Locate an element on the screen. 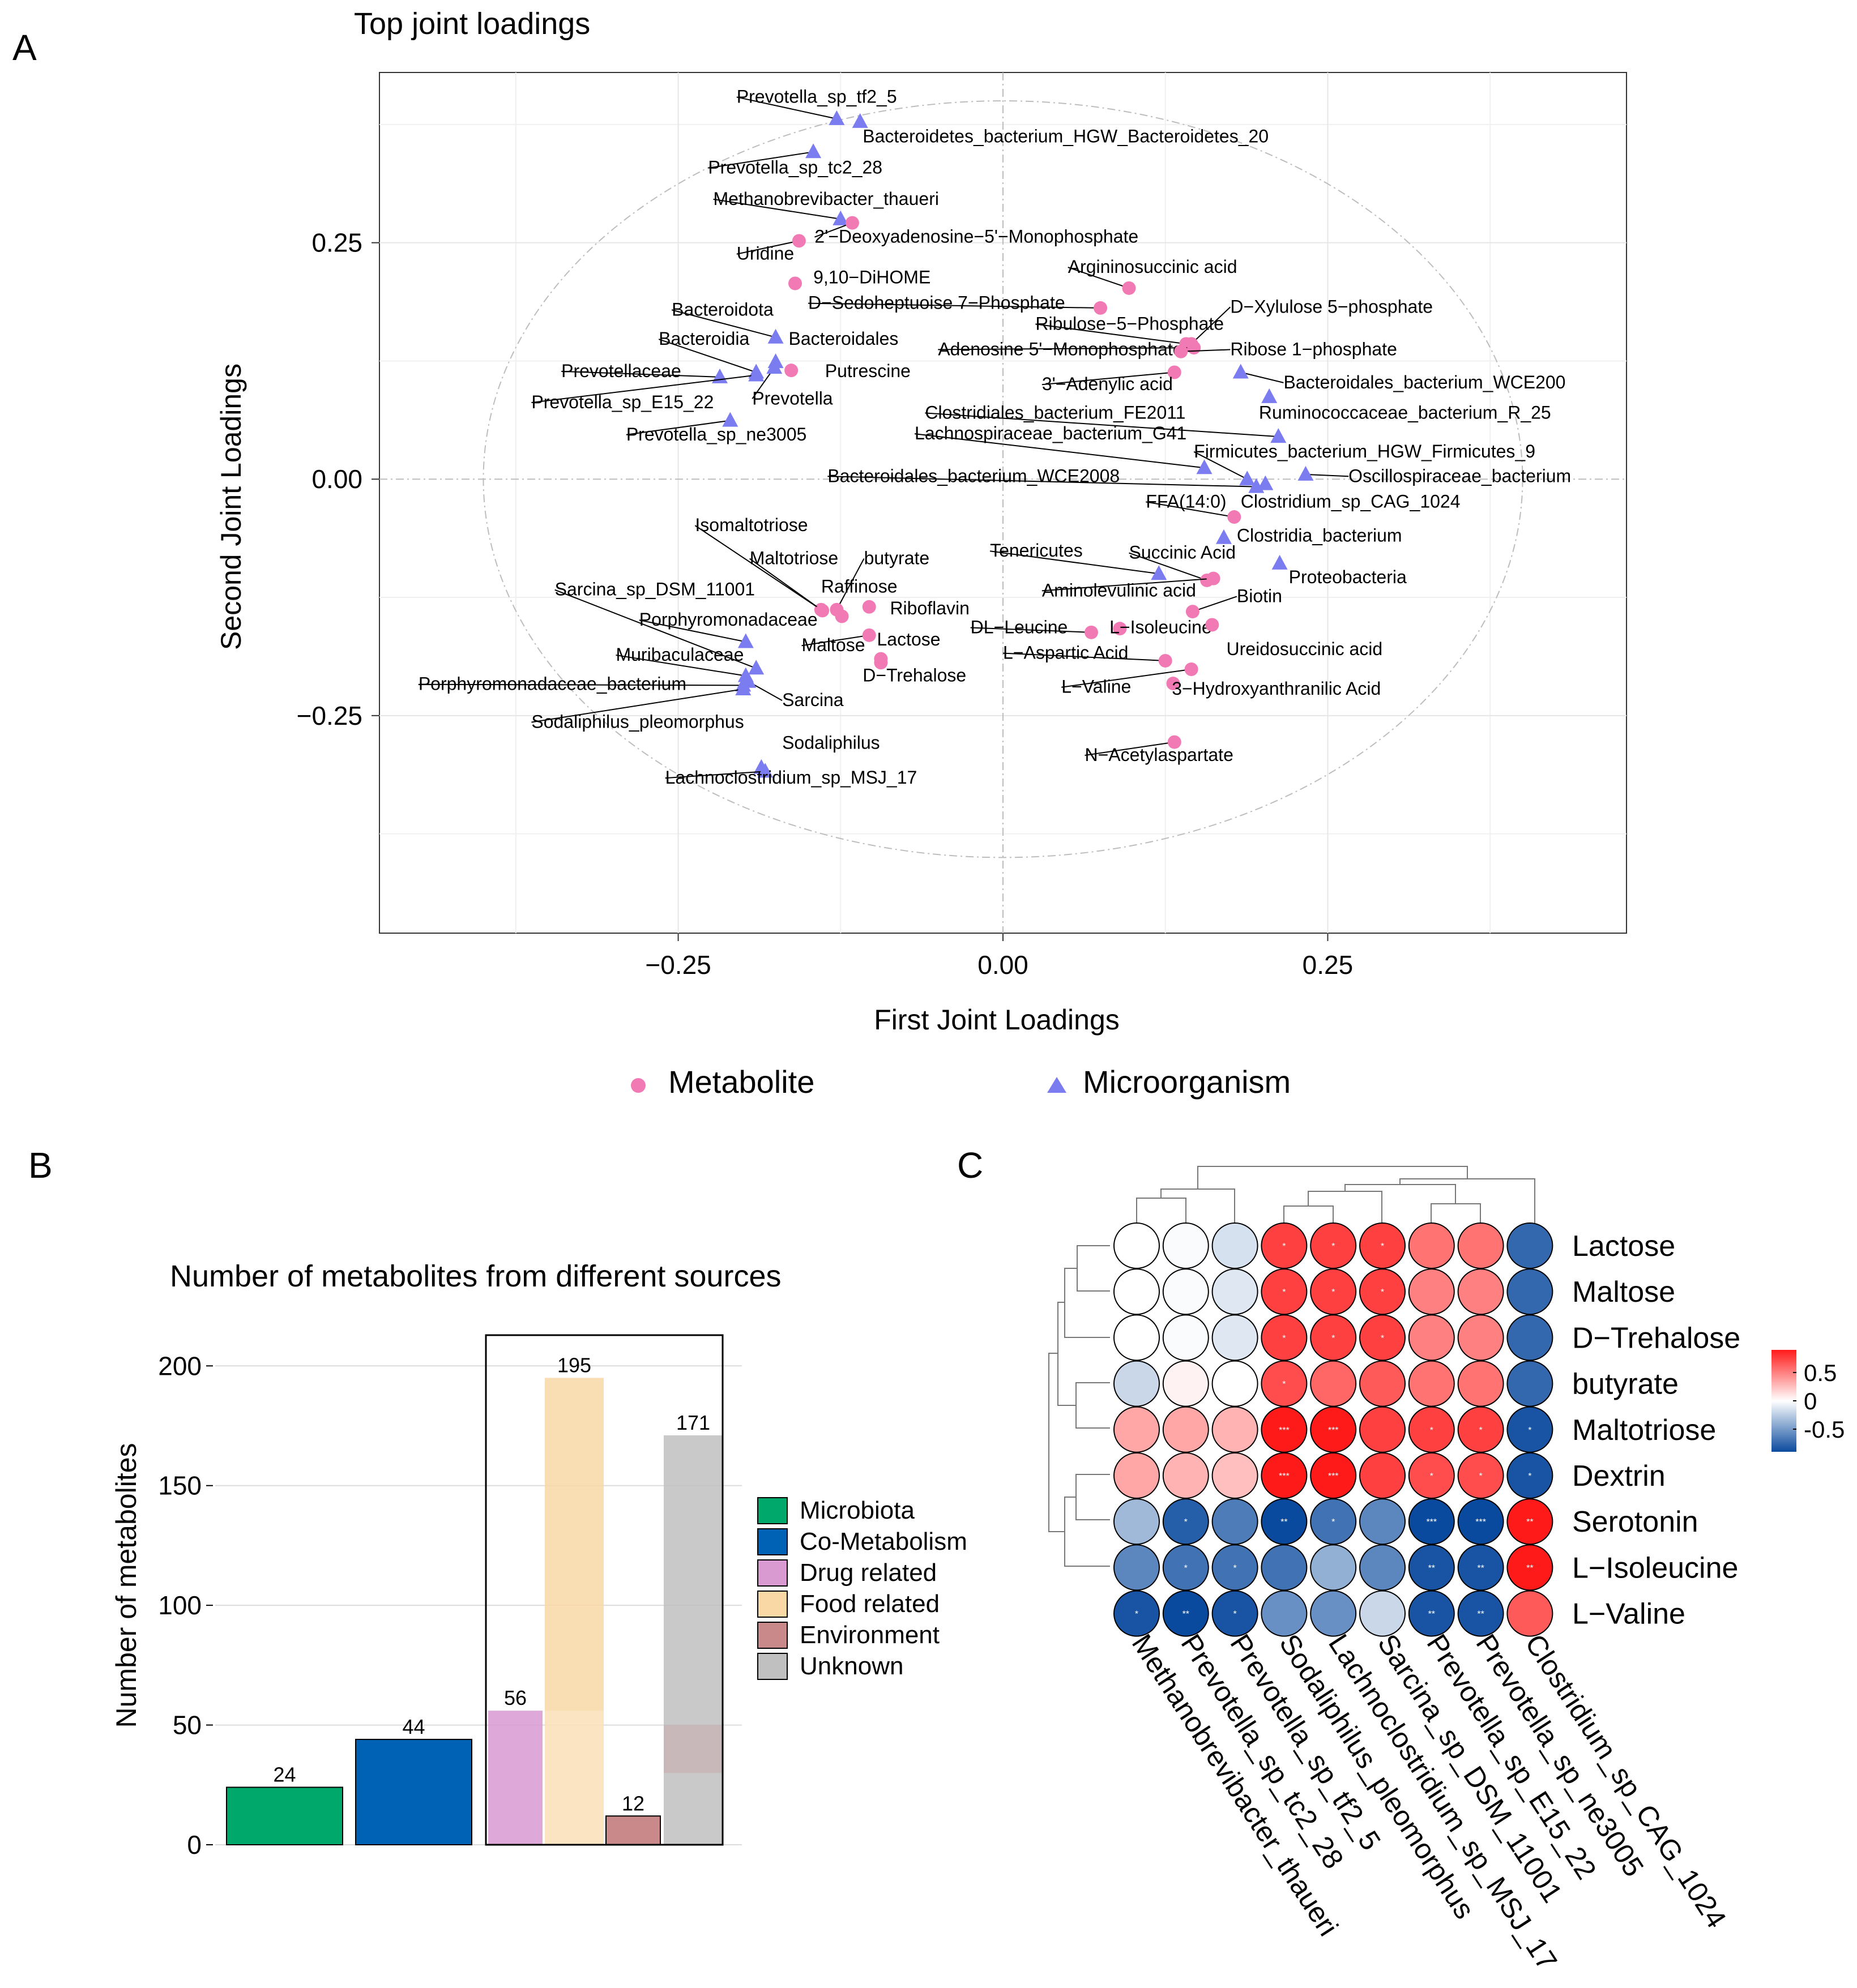  point-label: Ribulose−5−Phosphate is located at coordinates (1130, 323).